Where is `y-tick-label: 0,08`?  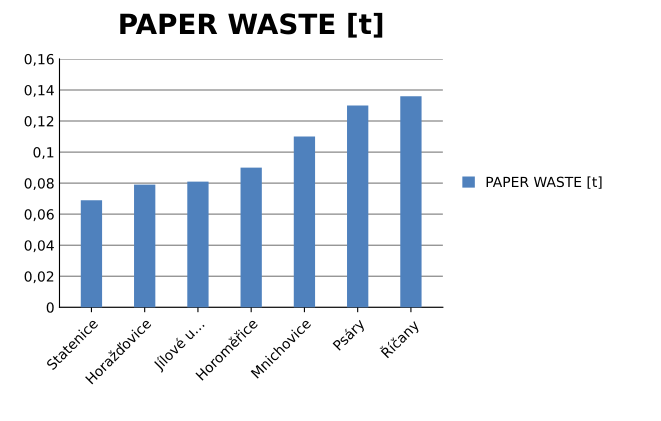
y-tick-label: 0,08 is located at coordinates (39, 184).